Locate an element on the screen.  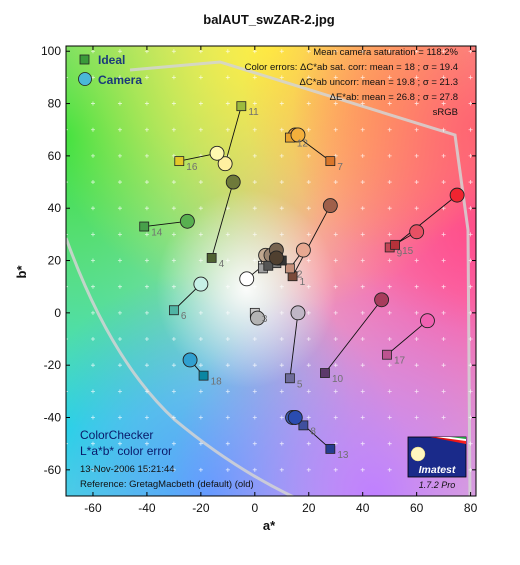
x-tick-label: 20 is located at coordinates (309, 508).